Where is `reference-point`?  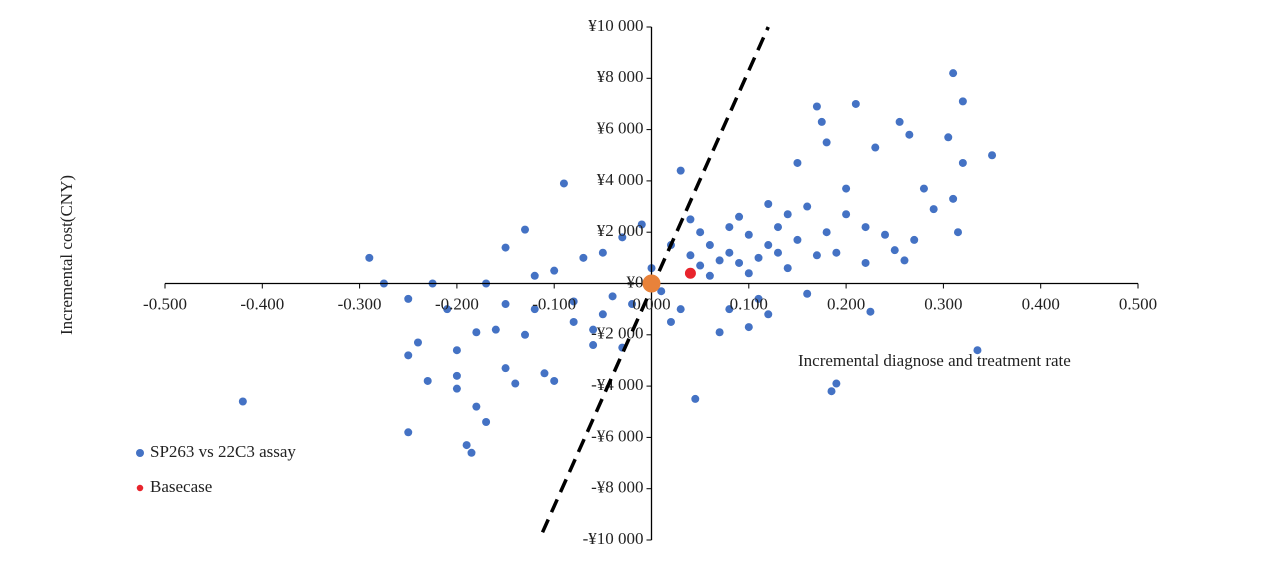
reference-point is located at coordinates (651, 283).